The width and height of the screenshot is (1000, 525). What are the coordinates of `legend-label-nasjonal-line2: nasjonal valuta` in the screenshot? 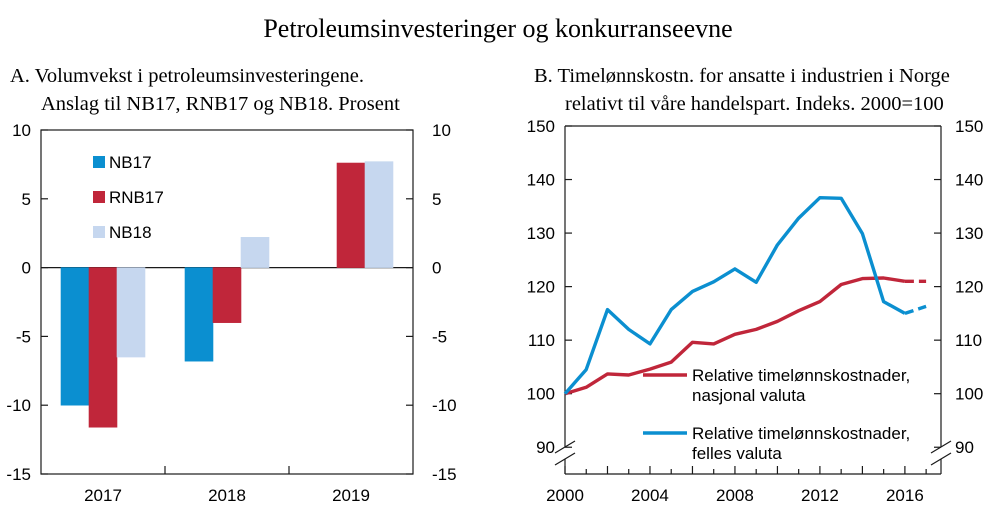 It's located at (749, 395).